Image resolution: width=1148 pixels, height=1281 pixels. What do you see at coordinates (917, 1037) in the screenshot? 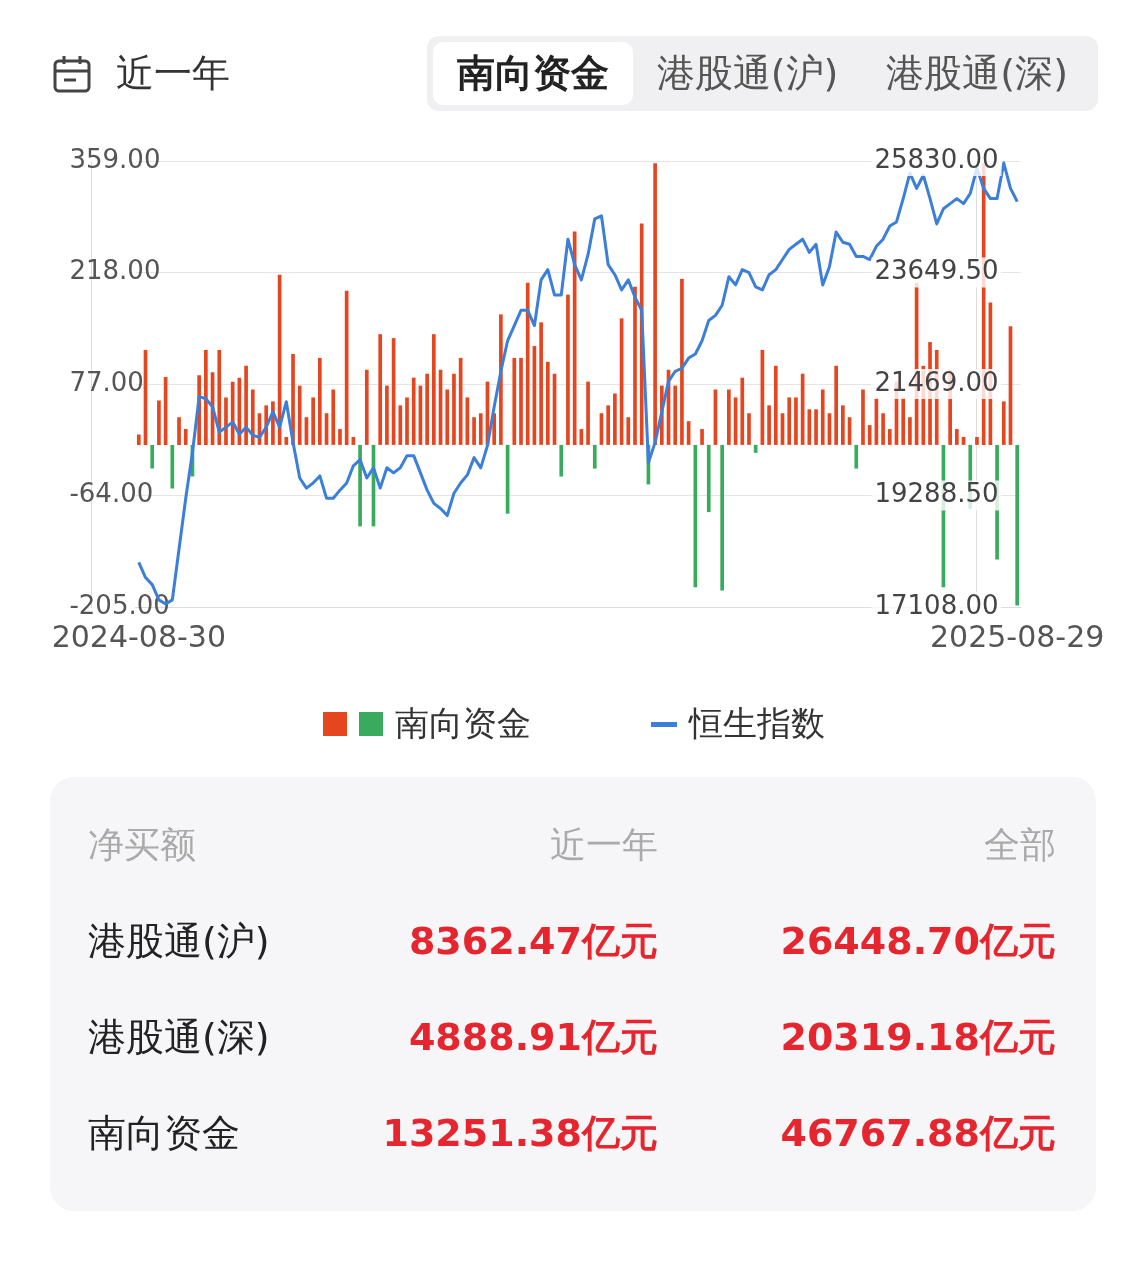
I see `text: 20319.18亿元` at bounding box center [917, 1037].